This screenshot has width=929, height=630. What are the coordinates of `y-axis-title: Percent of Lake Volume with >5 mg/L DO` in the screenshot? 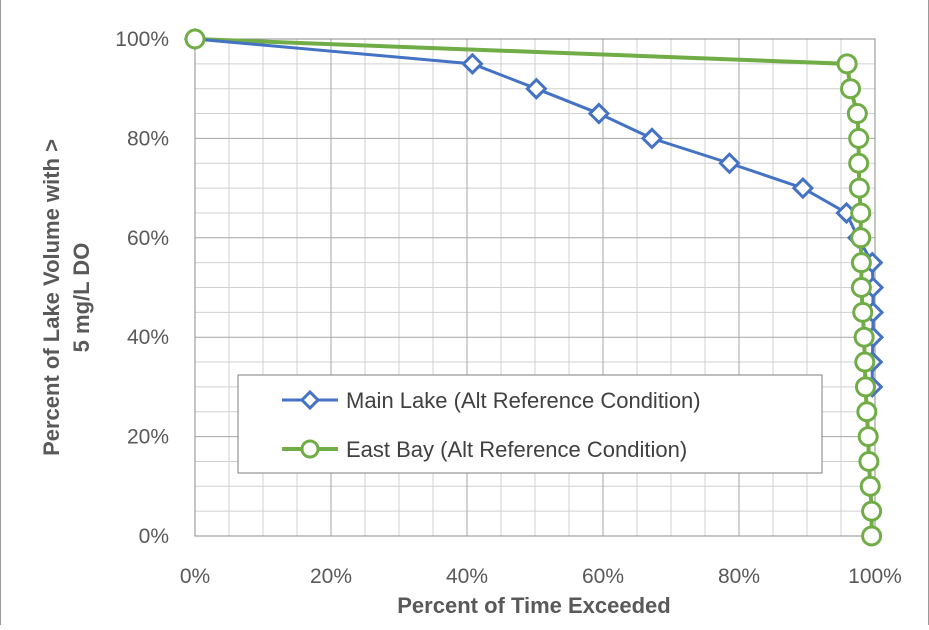 It's located at (66, 297).